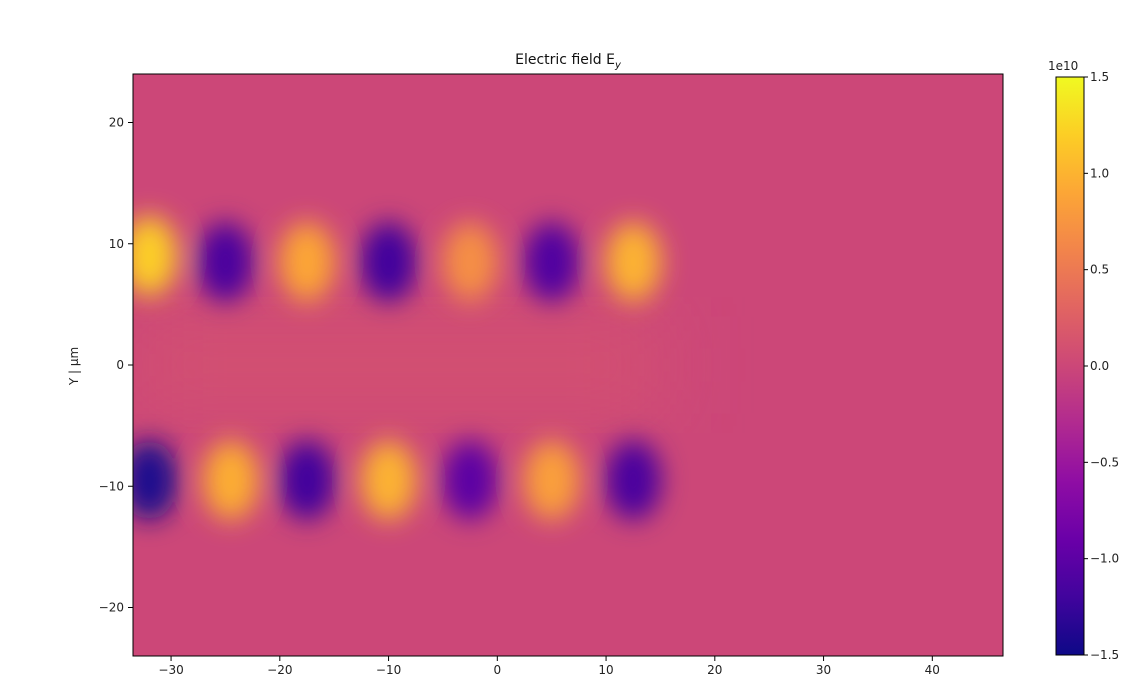 This screenshot has width=1133, height=676. Describe the element at coordinates (279, 669) in the screenshot. I see `x-tick-label: −20` at that location.